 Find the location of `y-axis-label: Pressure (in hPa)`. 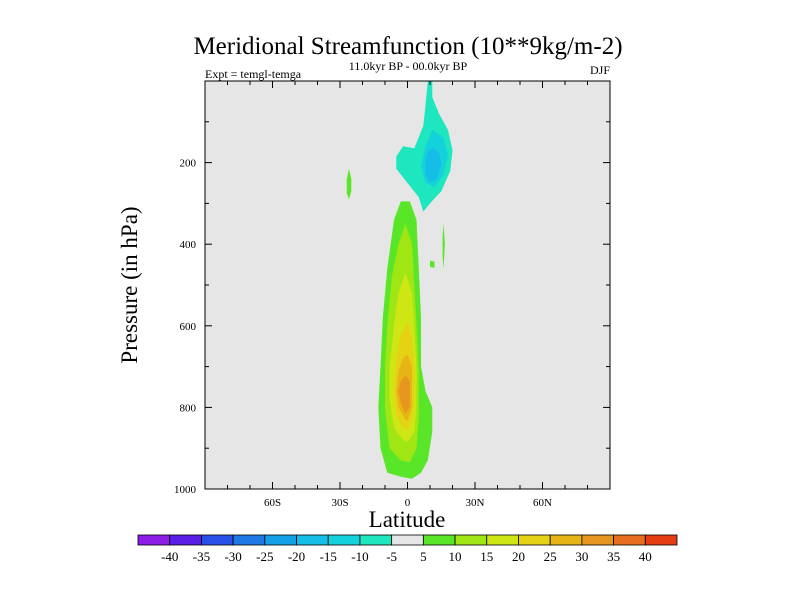

y-axis-label: Pressure (in hPa) is located at coordinates (129, 284).